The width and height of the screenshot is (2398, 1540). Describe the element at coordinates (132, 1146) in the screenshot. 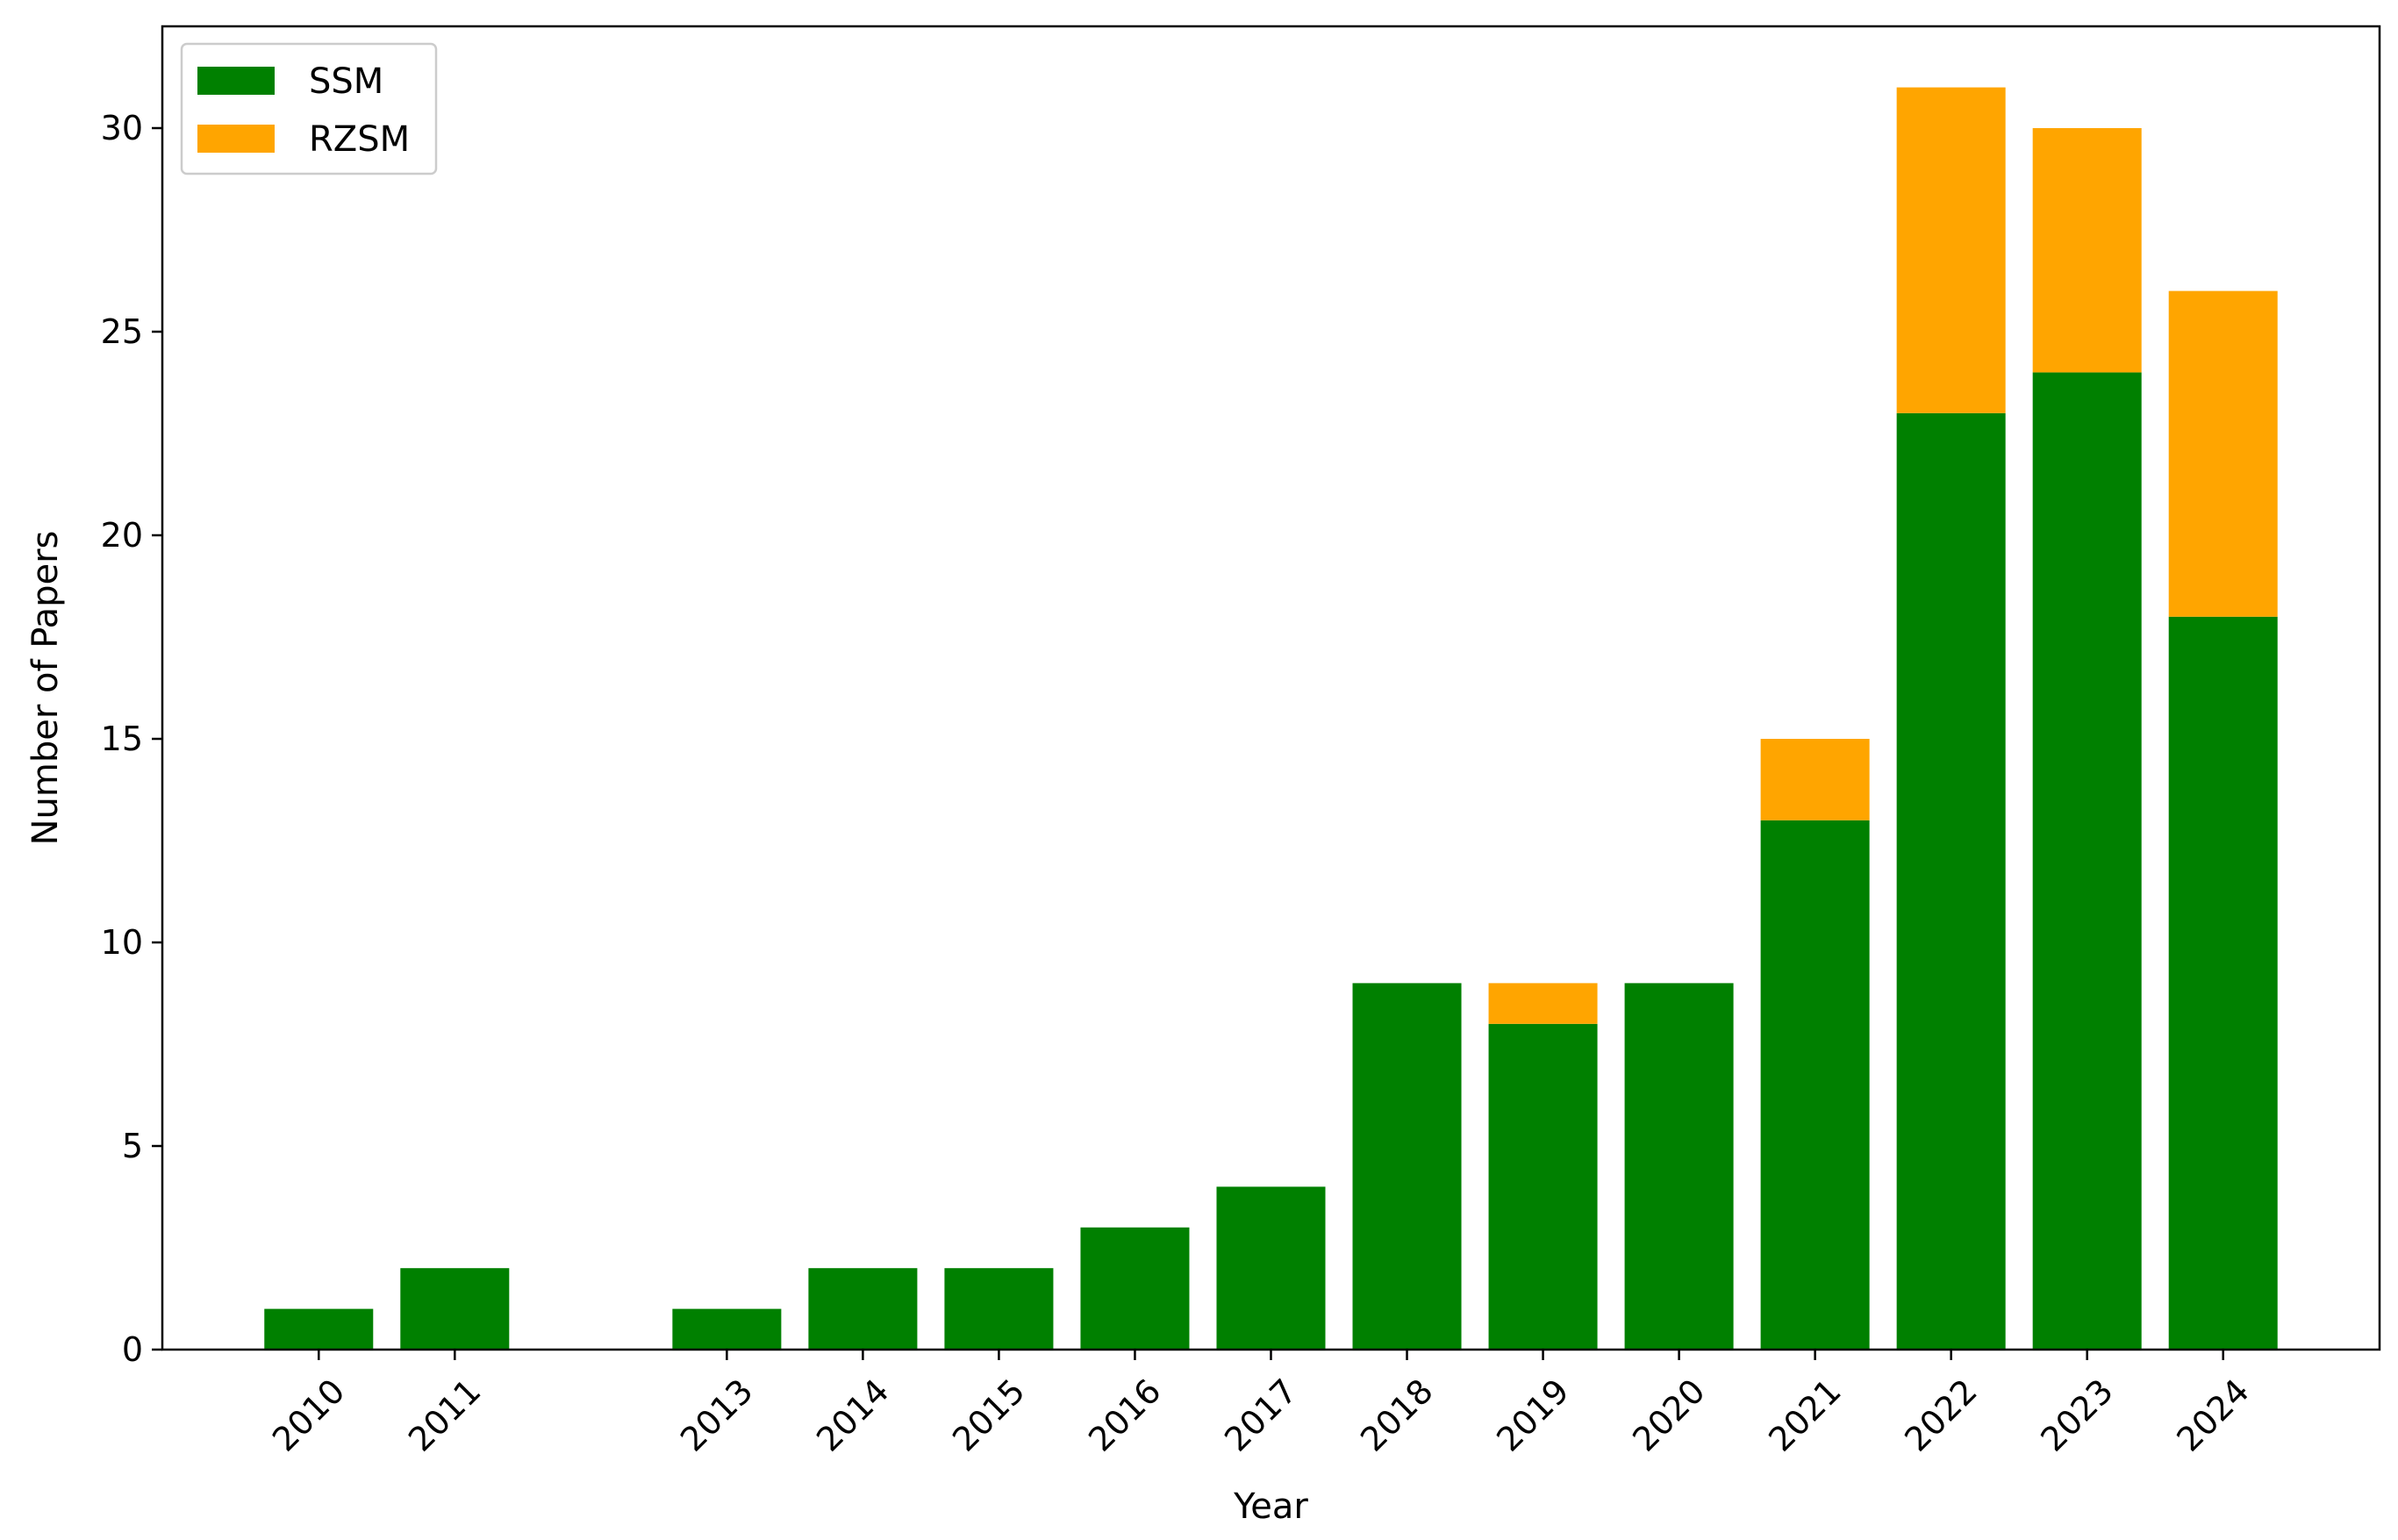

I see `y-tick-label-5: 5` at that location.